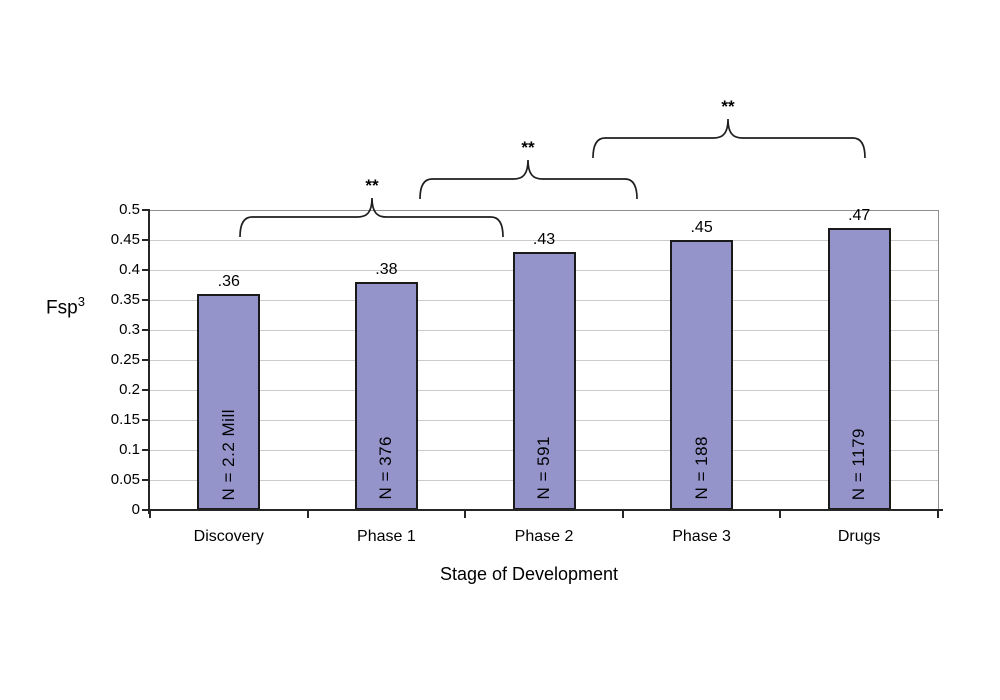 This screenshot has width=1000, height=700. What do you see at coordinates (149, 361) in the screenshot?
I see `y-axis-line` at bounding box center [149, 361].